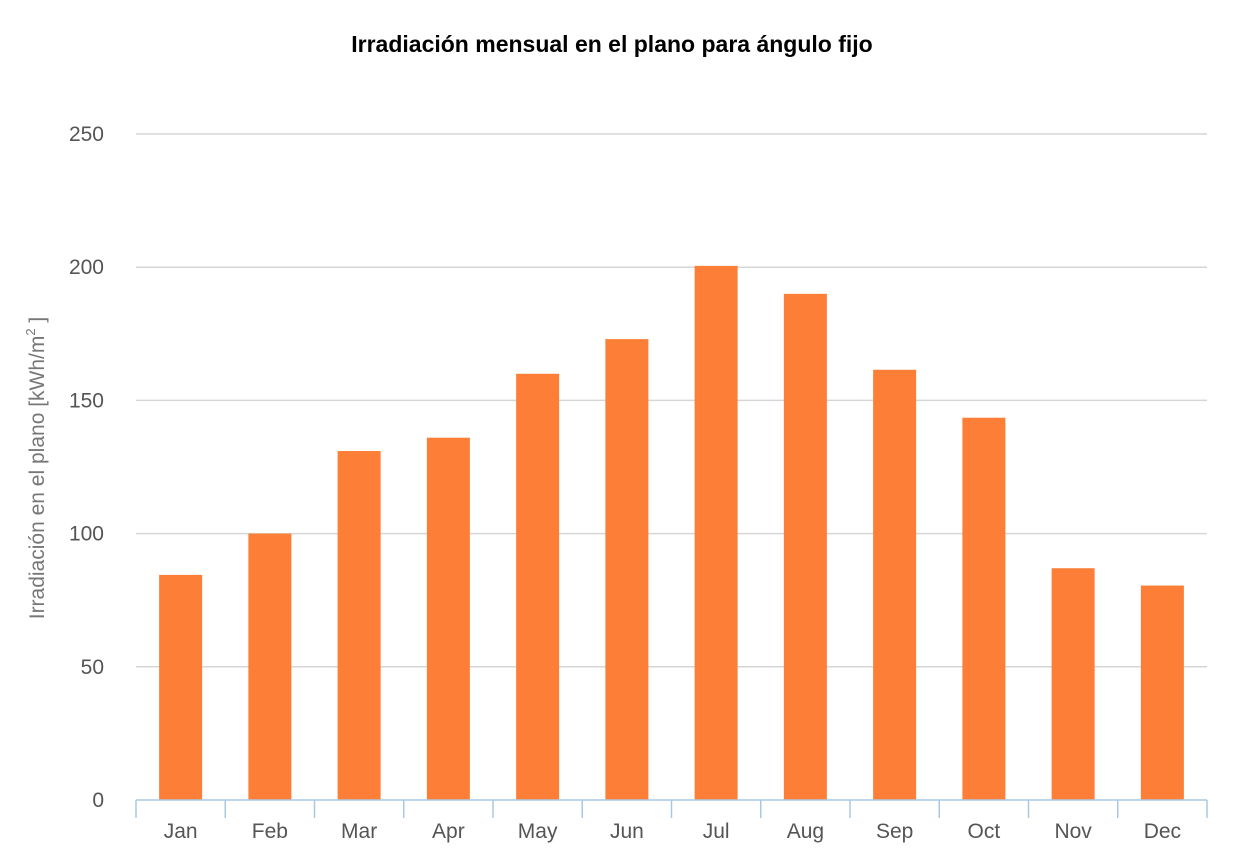  I want to click on x-tick-label: Apr, so click(448, 831).